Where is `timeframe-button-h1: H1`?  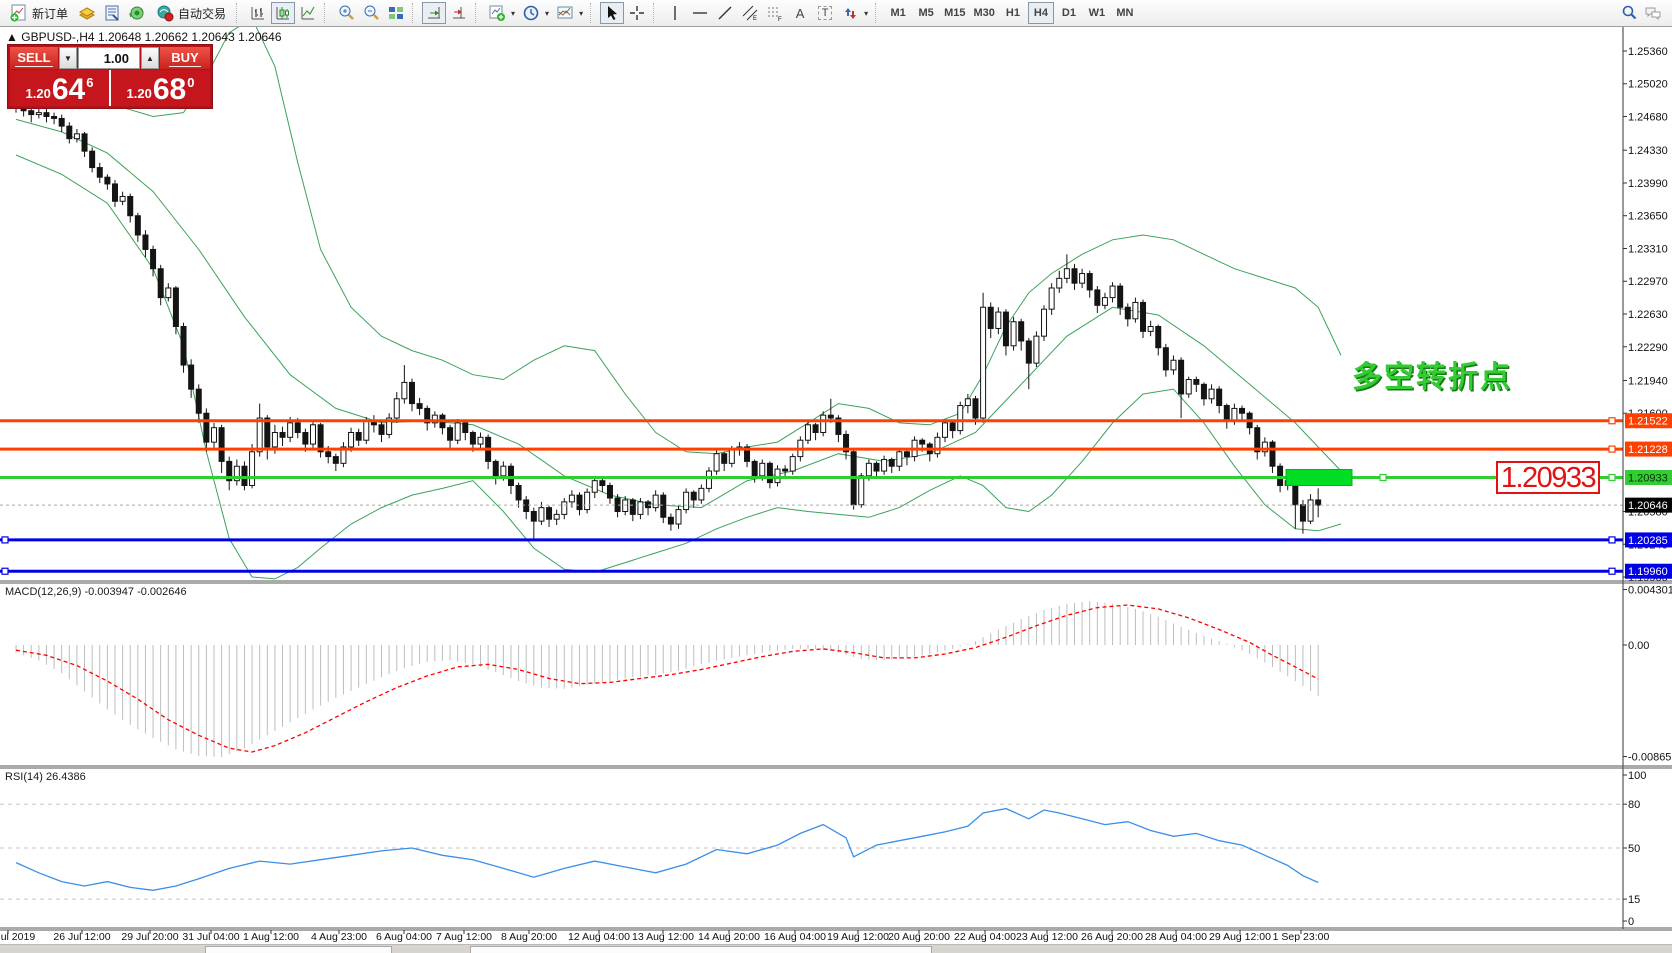 timeframe-button-h1: H1 is located at coordinates (1013, 13).